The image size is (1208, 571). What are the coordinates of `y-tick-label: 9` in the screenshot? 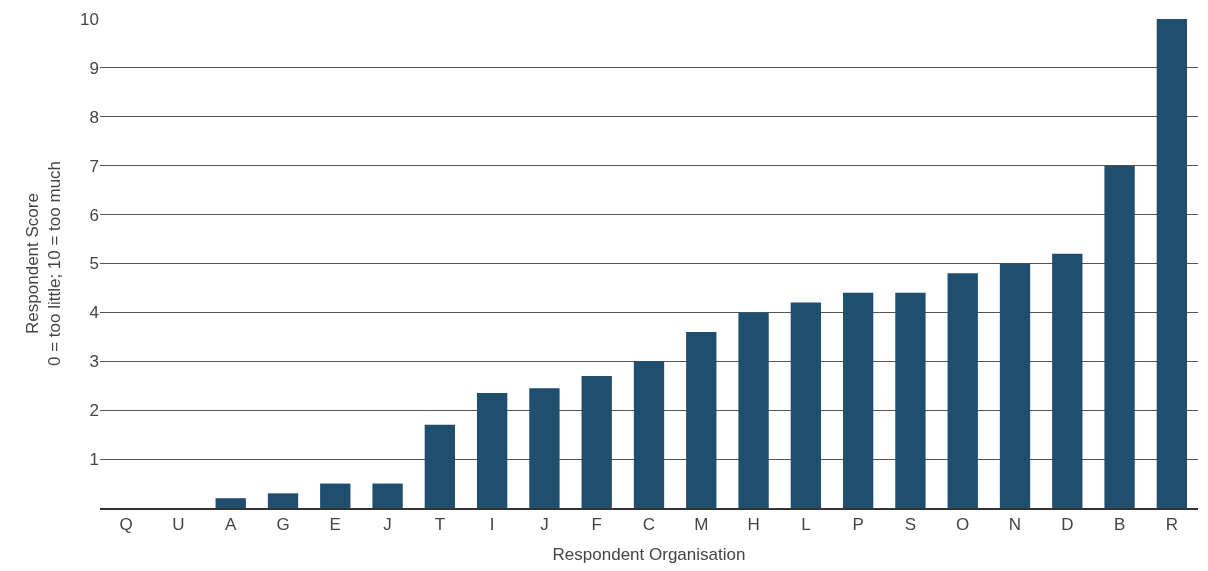 It's located at (94, 68).